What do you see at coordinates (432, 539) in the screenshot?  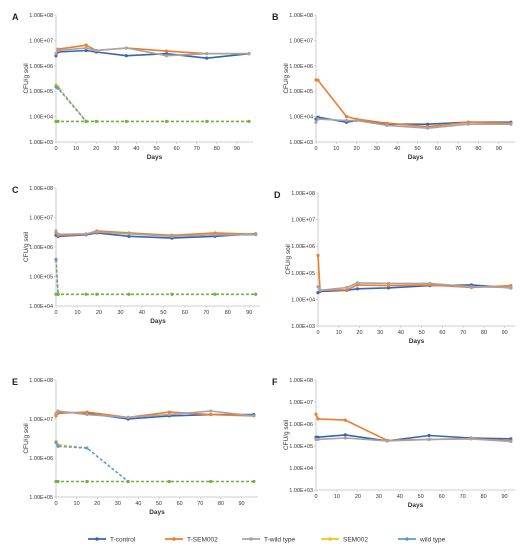 I see `legend-label: wild type` at bounding box center [432, 539].